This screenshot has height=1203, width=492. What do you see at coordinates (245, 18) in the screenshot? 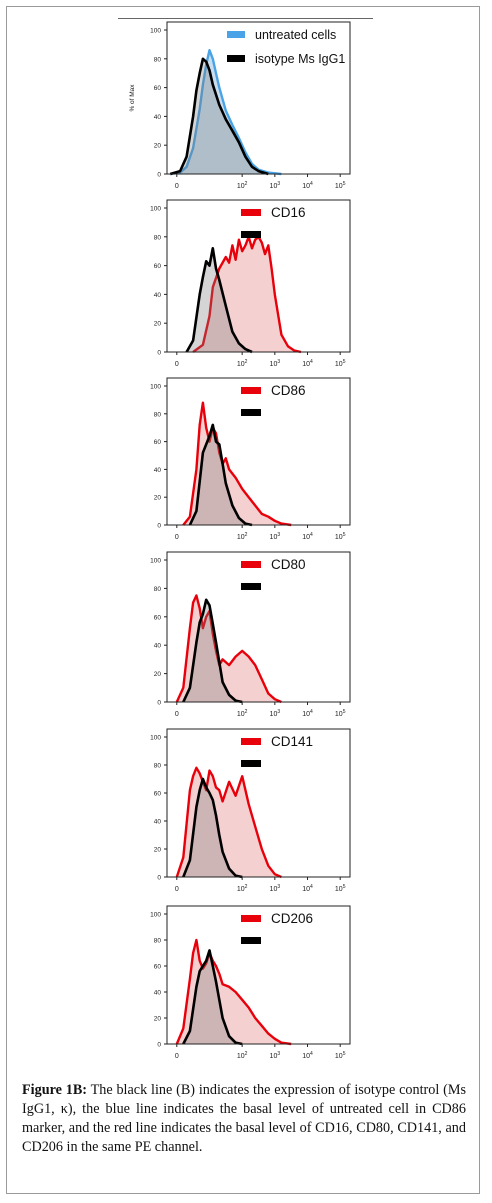
I see `top-divider` at bounding box center [245, 18].